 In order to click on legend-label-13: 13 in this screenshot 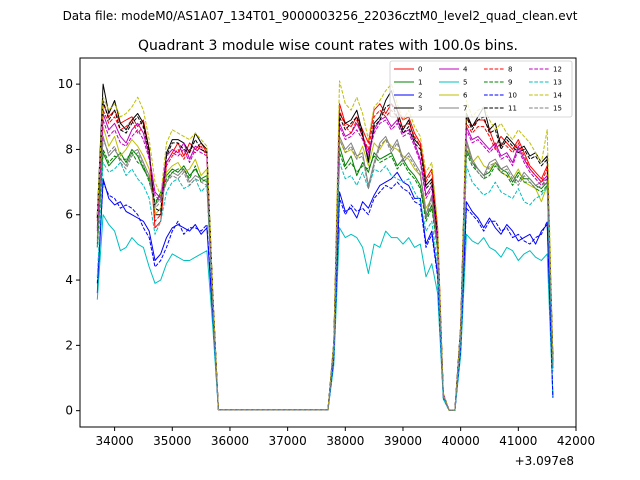, I will do `click(557, 83)`.